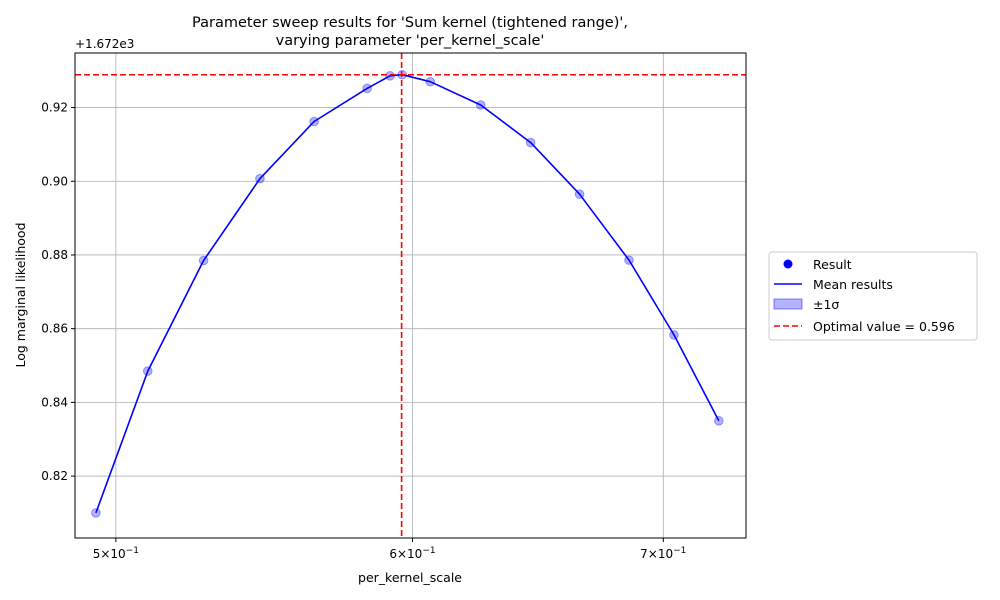  What do you see at coordinates (410, 577) in the screenshot?
I see `x-axis-label: per_kernel_scale` at bounding box center [410, 577].